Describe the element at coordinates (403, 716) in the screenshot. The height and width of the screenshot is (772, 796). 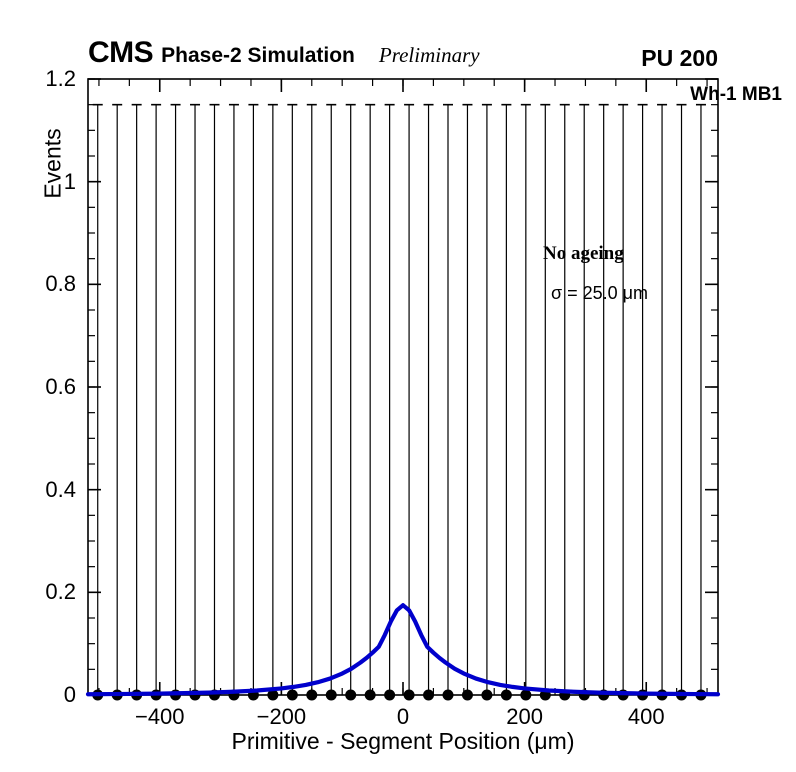
I see `x-tick-label: 0` at that location.